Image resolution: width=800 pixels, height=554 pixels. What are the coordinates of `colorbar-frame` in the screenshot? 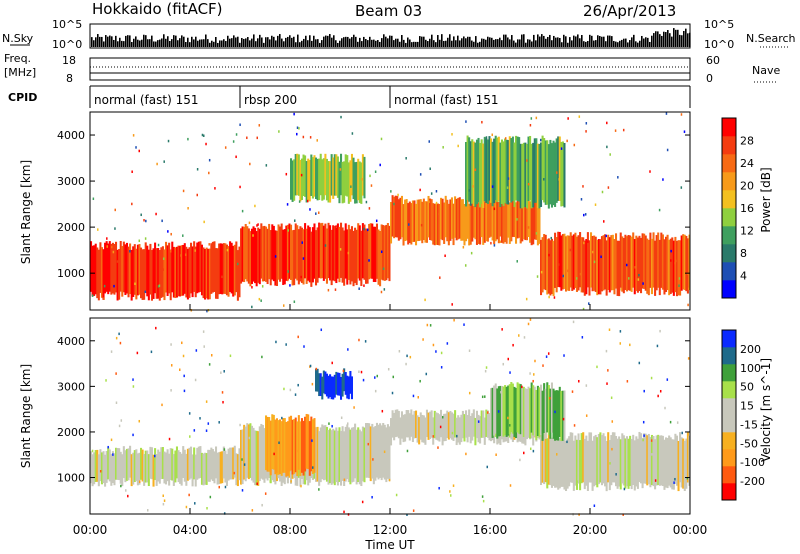 It's located at (729, 415).